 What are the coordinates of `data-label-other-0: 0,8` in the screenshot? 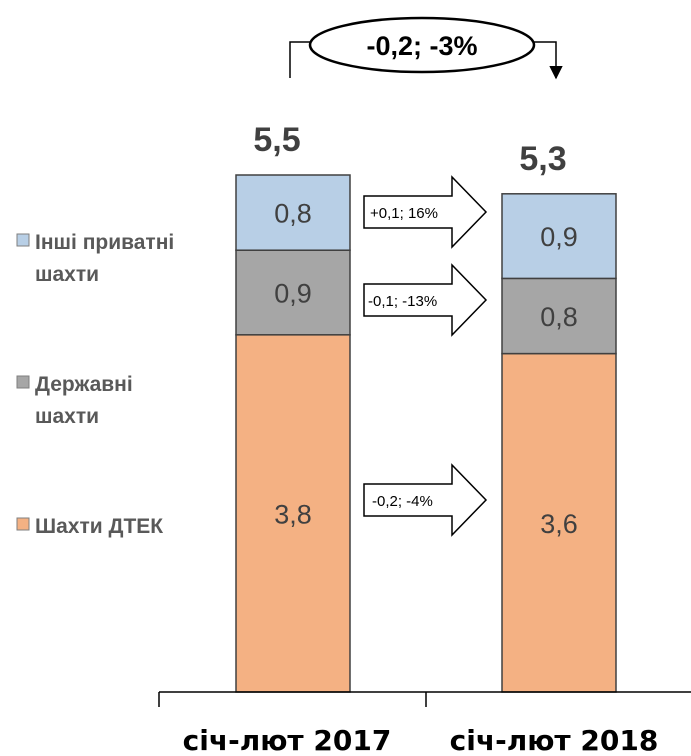 It's located at (293, 214).